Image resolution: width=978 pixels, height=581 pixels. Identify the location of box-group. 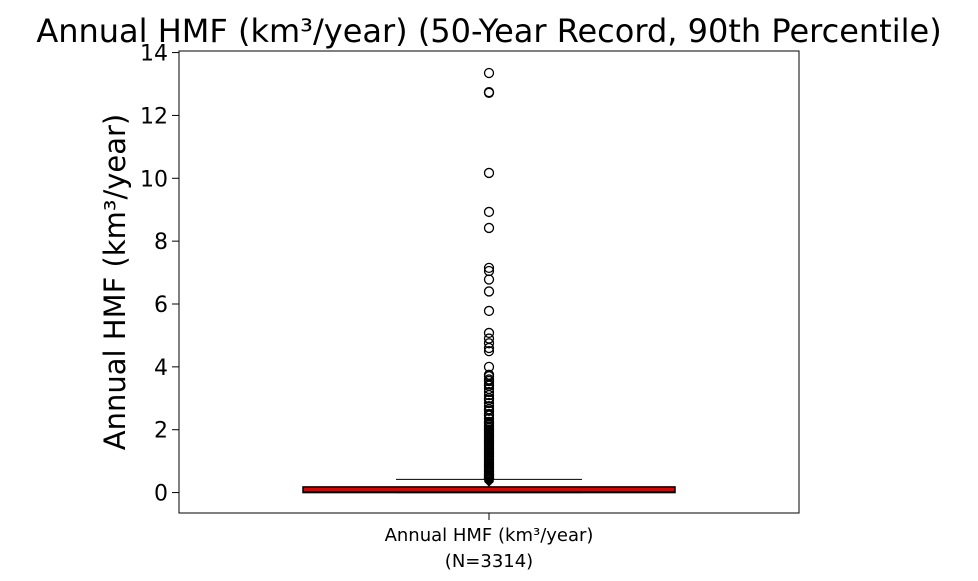
(489, 485).